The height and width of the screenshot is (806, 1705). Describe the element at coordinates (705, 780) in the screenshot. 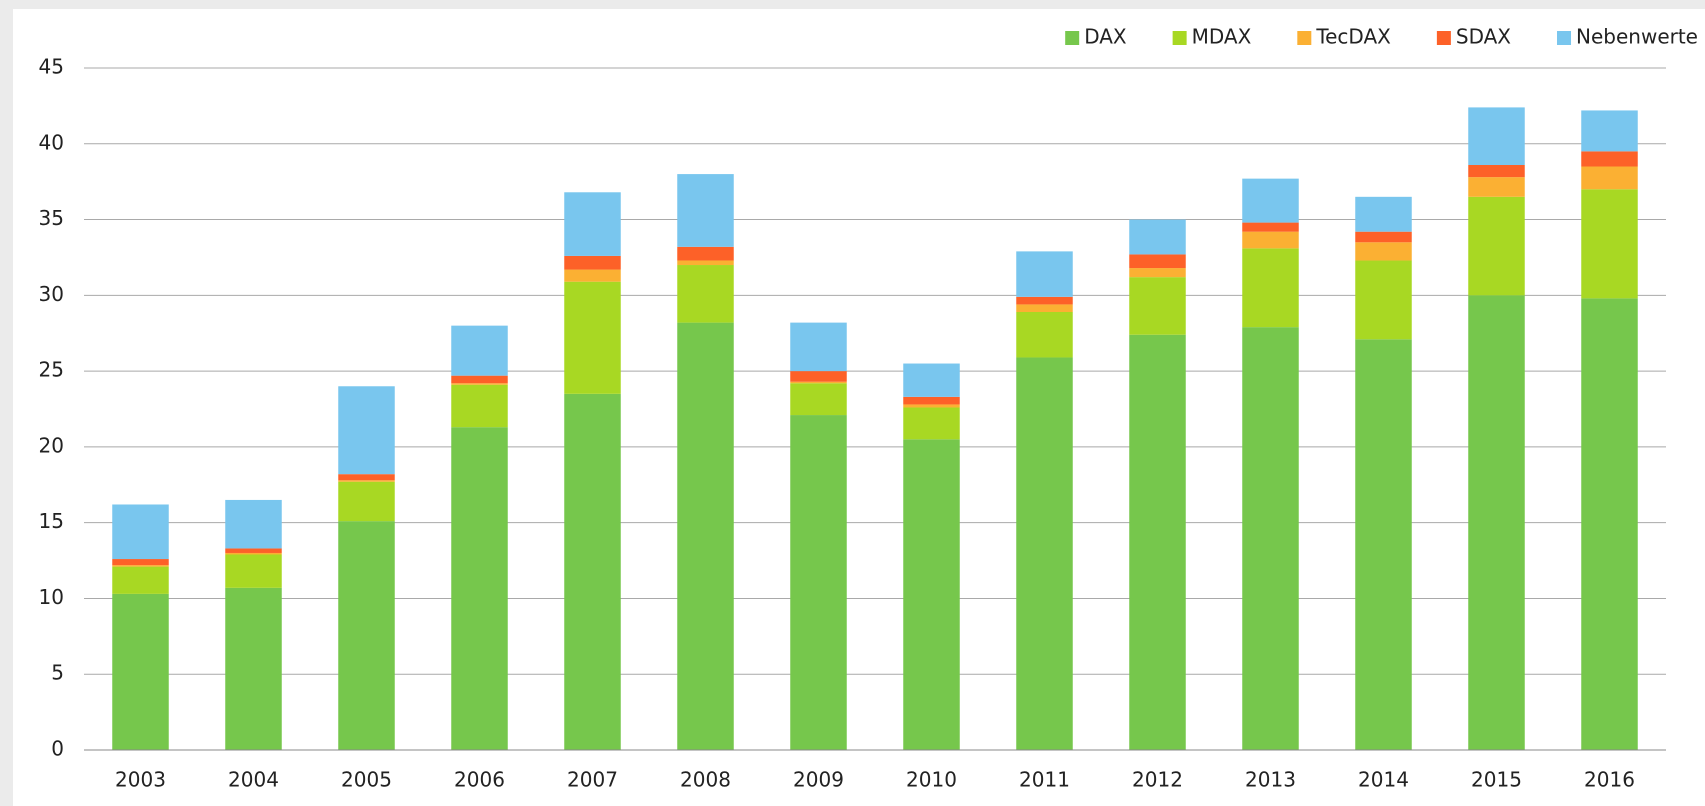

I see `x-tick-label: 2008` at that location.